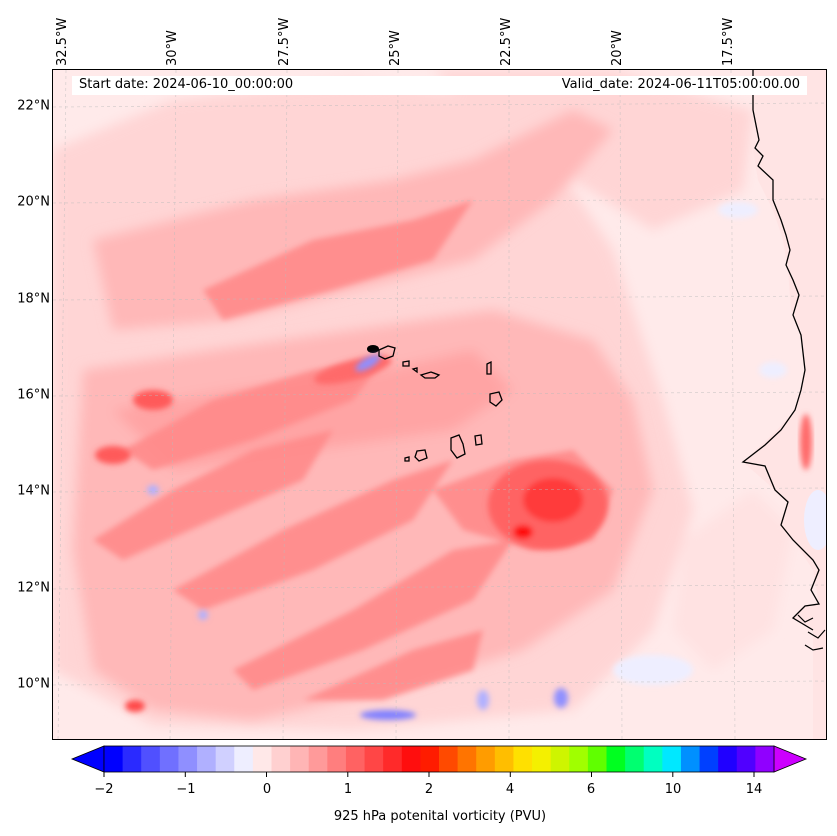 The width and height of the screenshot is (837, 836). I want to click on lon-label-27-5w: 27.5°W, so click(284, 41).